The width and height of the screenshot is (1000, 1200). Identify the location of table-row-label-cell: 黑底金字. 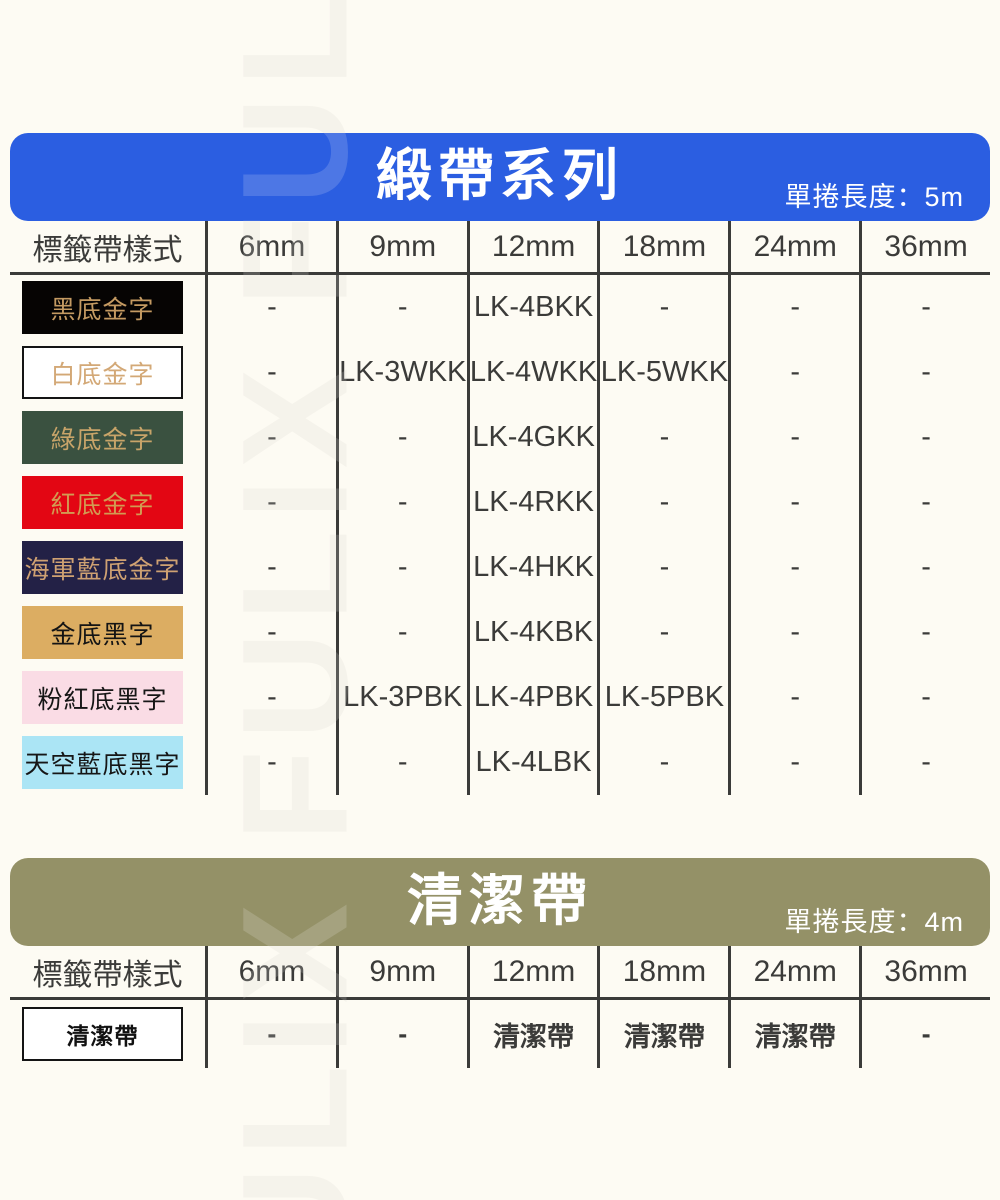
(107, 307).